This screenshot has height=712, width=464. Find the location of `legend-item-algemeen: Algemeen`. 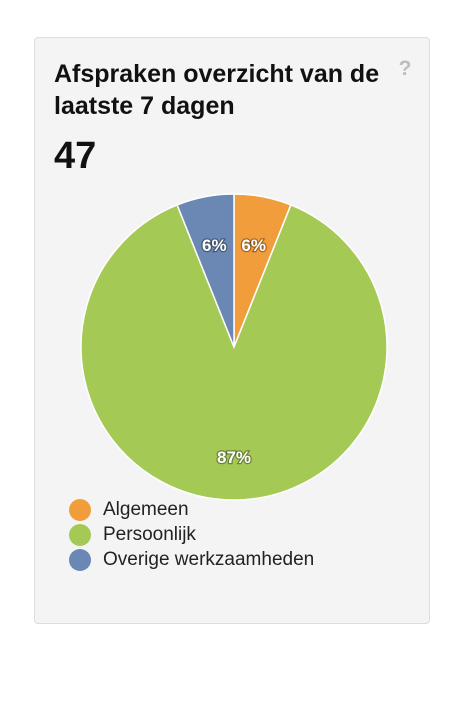

legend-item-algemeen: Algemeen is located at coordinates (191, 509).